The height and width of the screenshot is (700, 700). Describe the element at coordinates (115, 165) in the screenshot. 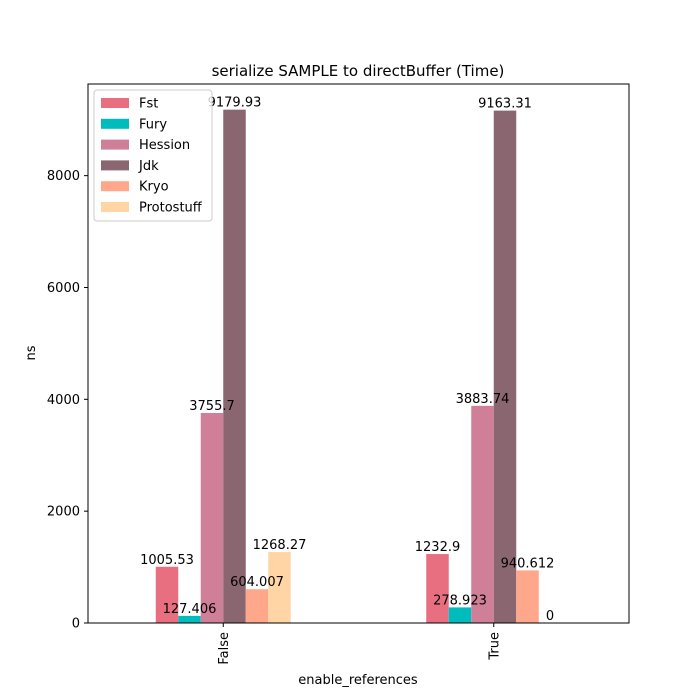

I see `legend-swatch-jdk` at that location.